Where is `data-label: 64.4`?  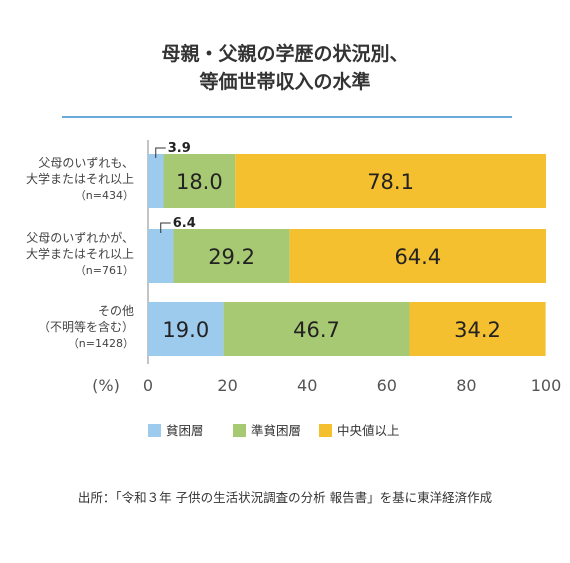 data-label: 64.4 is located at coordinates (417, 257).